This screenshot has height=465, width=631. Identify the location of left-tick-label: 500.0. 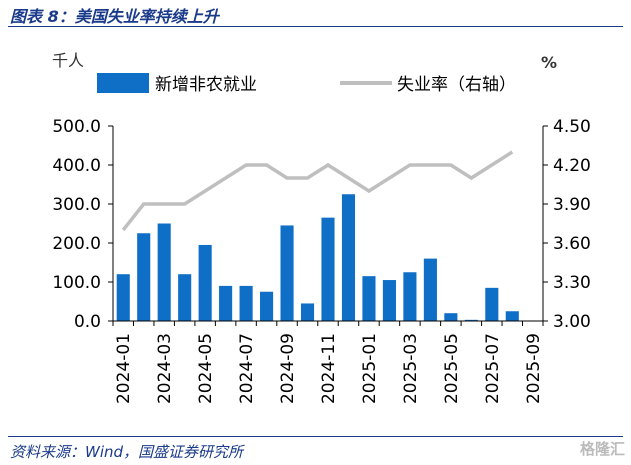
(76, 127).